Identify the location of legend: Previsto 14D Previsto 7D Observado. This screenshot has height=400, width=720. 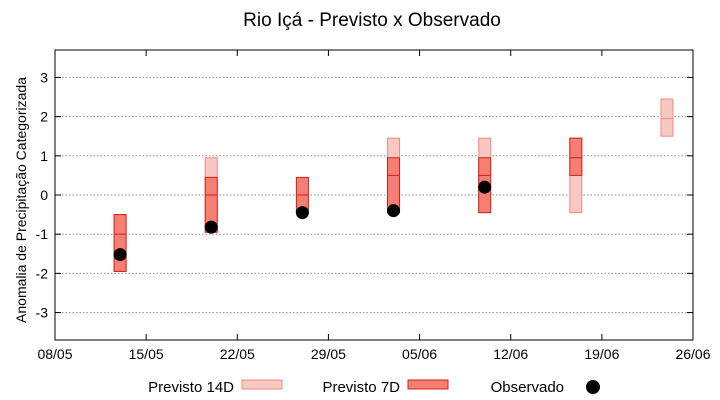
(374, 387).